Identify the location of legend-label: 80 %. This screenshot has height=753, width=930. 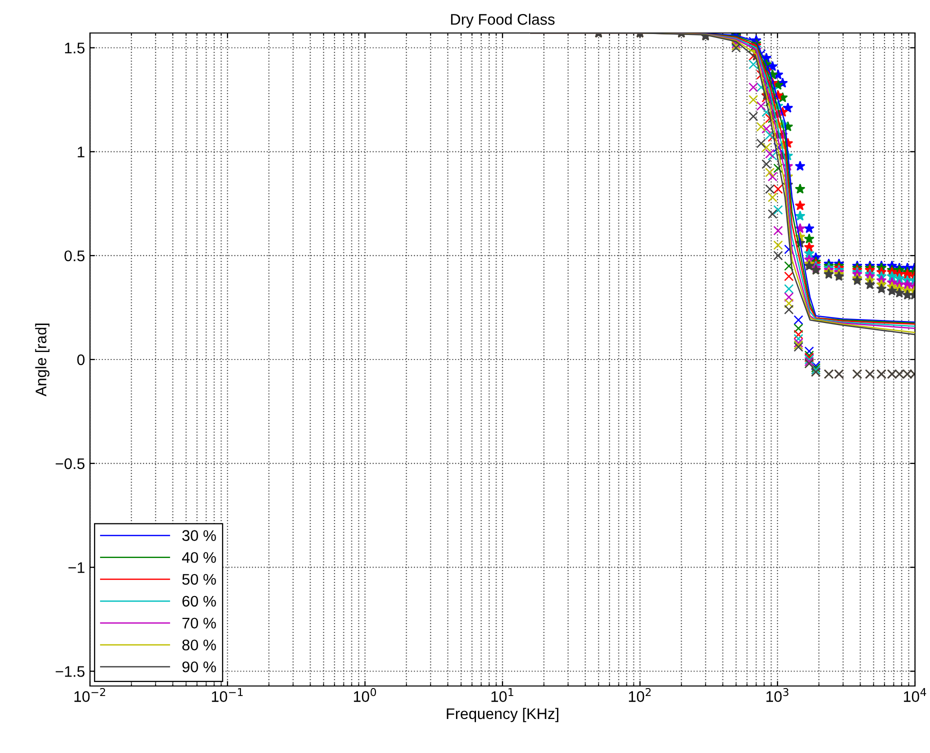
(199, 645).